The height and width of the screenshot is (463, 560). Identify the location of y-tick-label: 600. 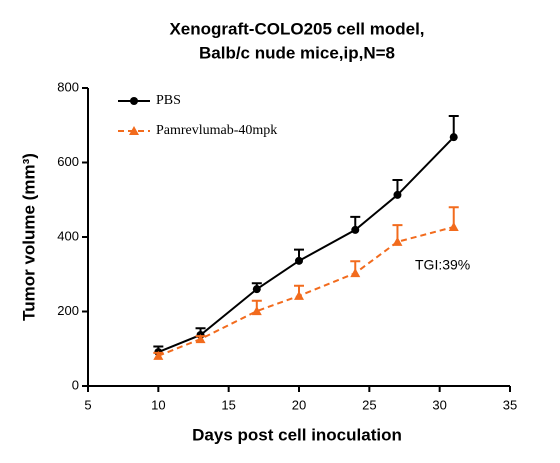
(68, 161).